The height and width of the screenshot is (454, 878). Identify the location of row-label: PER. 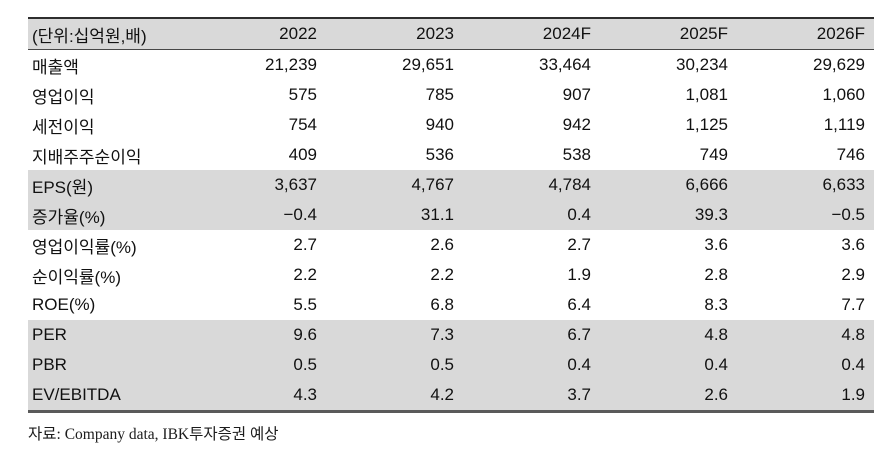
(49, 334).